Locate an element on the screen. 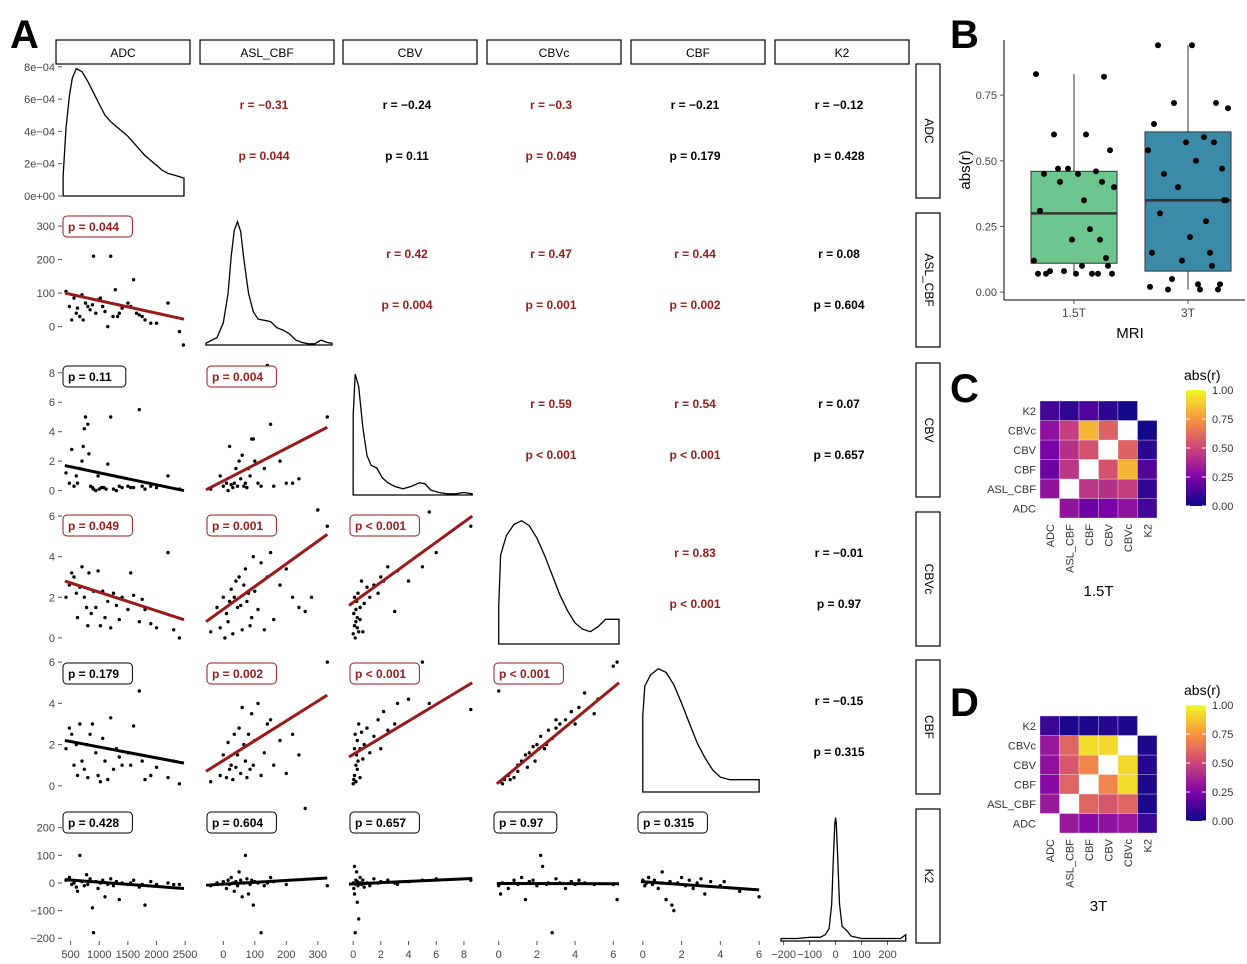 The width and height of the screenshot is (1247, 964). x-tick-label: 300 is located at coordinates (318, 955).